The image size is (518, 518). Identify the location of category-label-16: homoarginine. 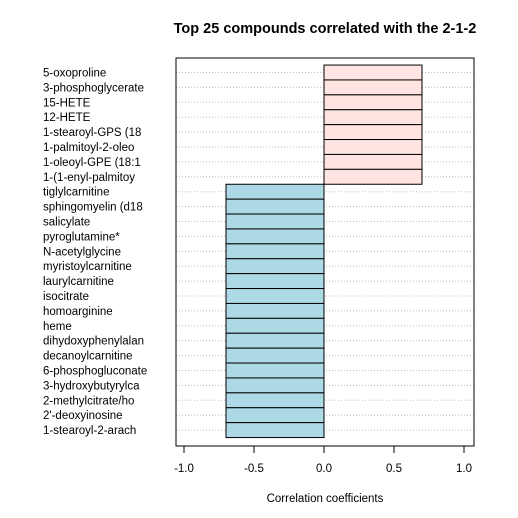
(78, 312).